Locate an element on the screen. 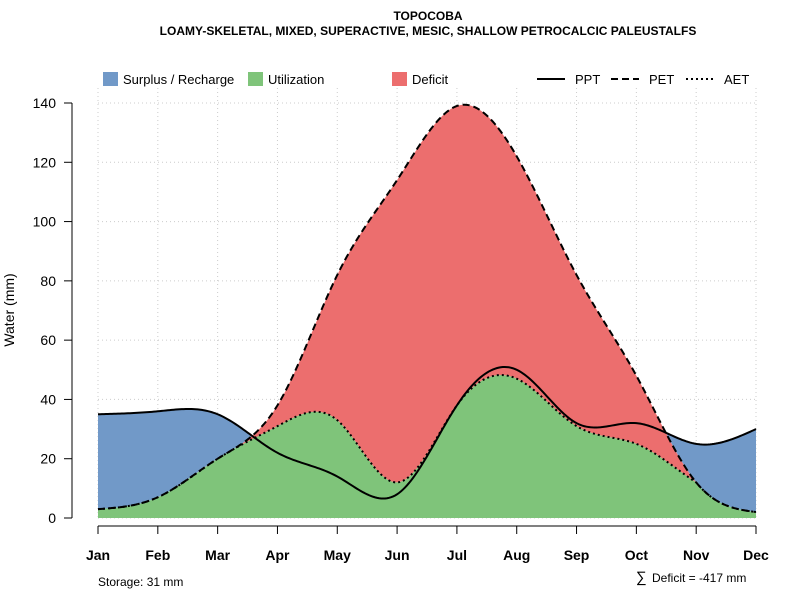 This screenshot has width=800, height=605. y-tick-label: 60 is located at coordinates (48, 340).